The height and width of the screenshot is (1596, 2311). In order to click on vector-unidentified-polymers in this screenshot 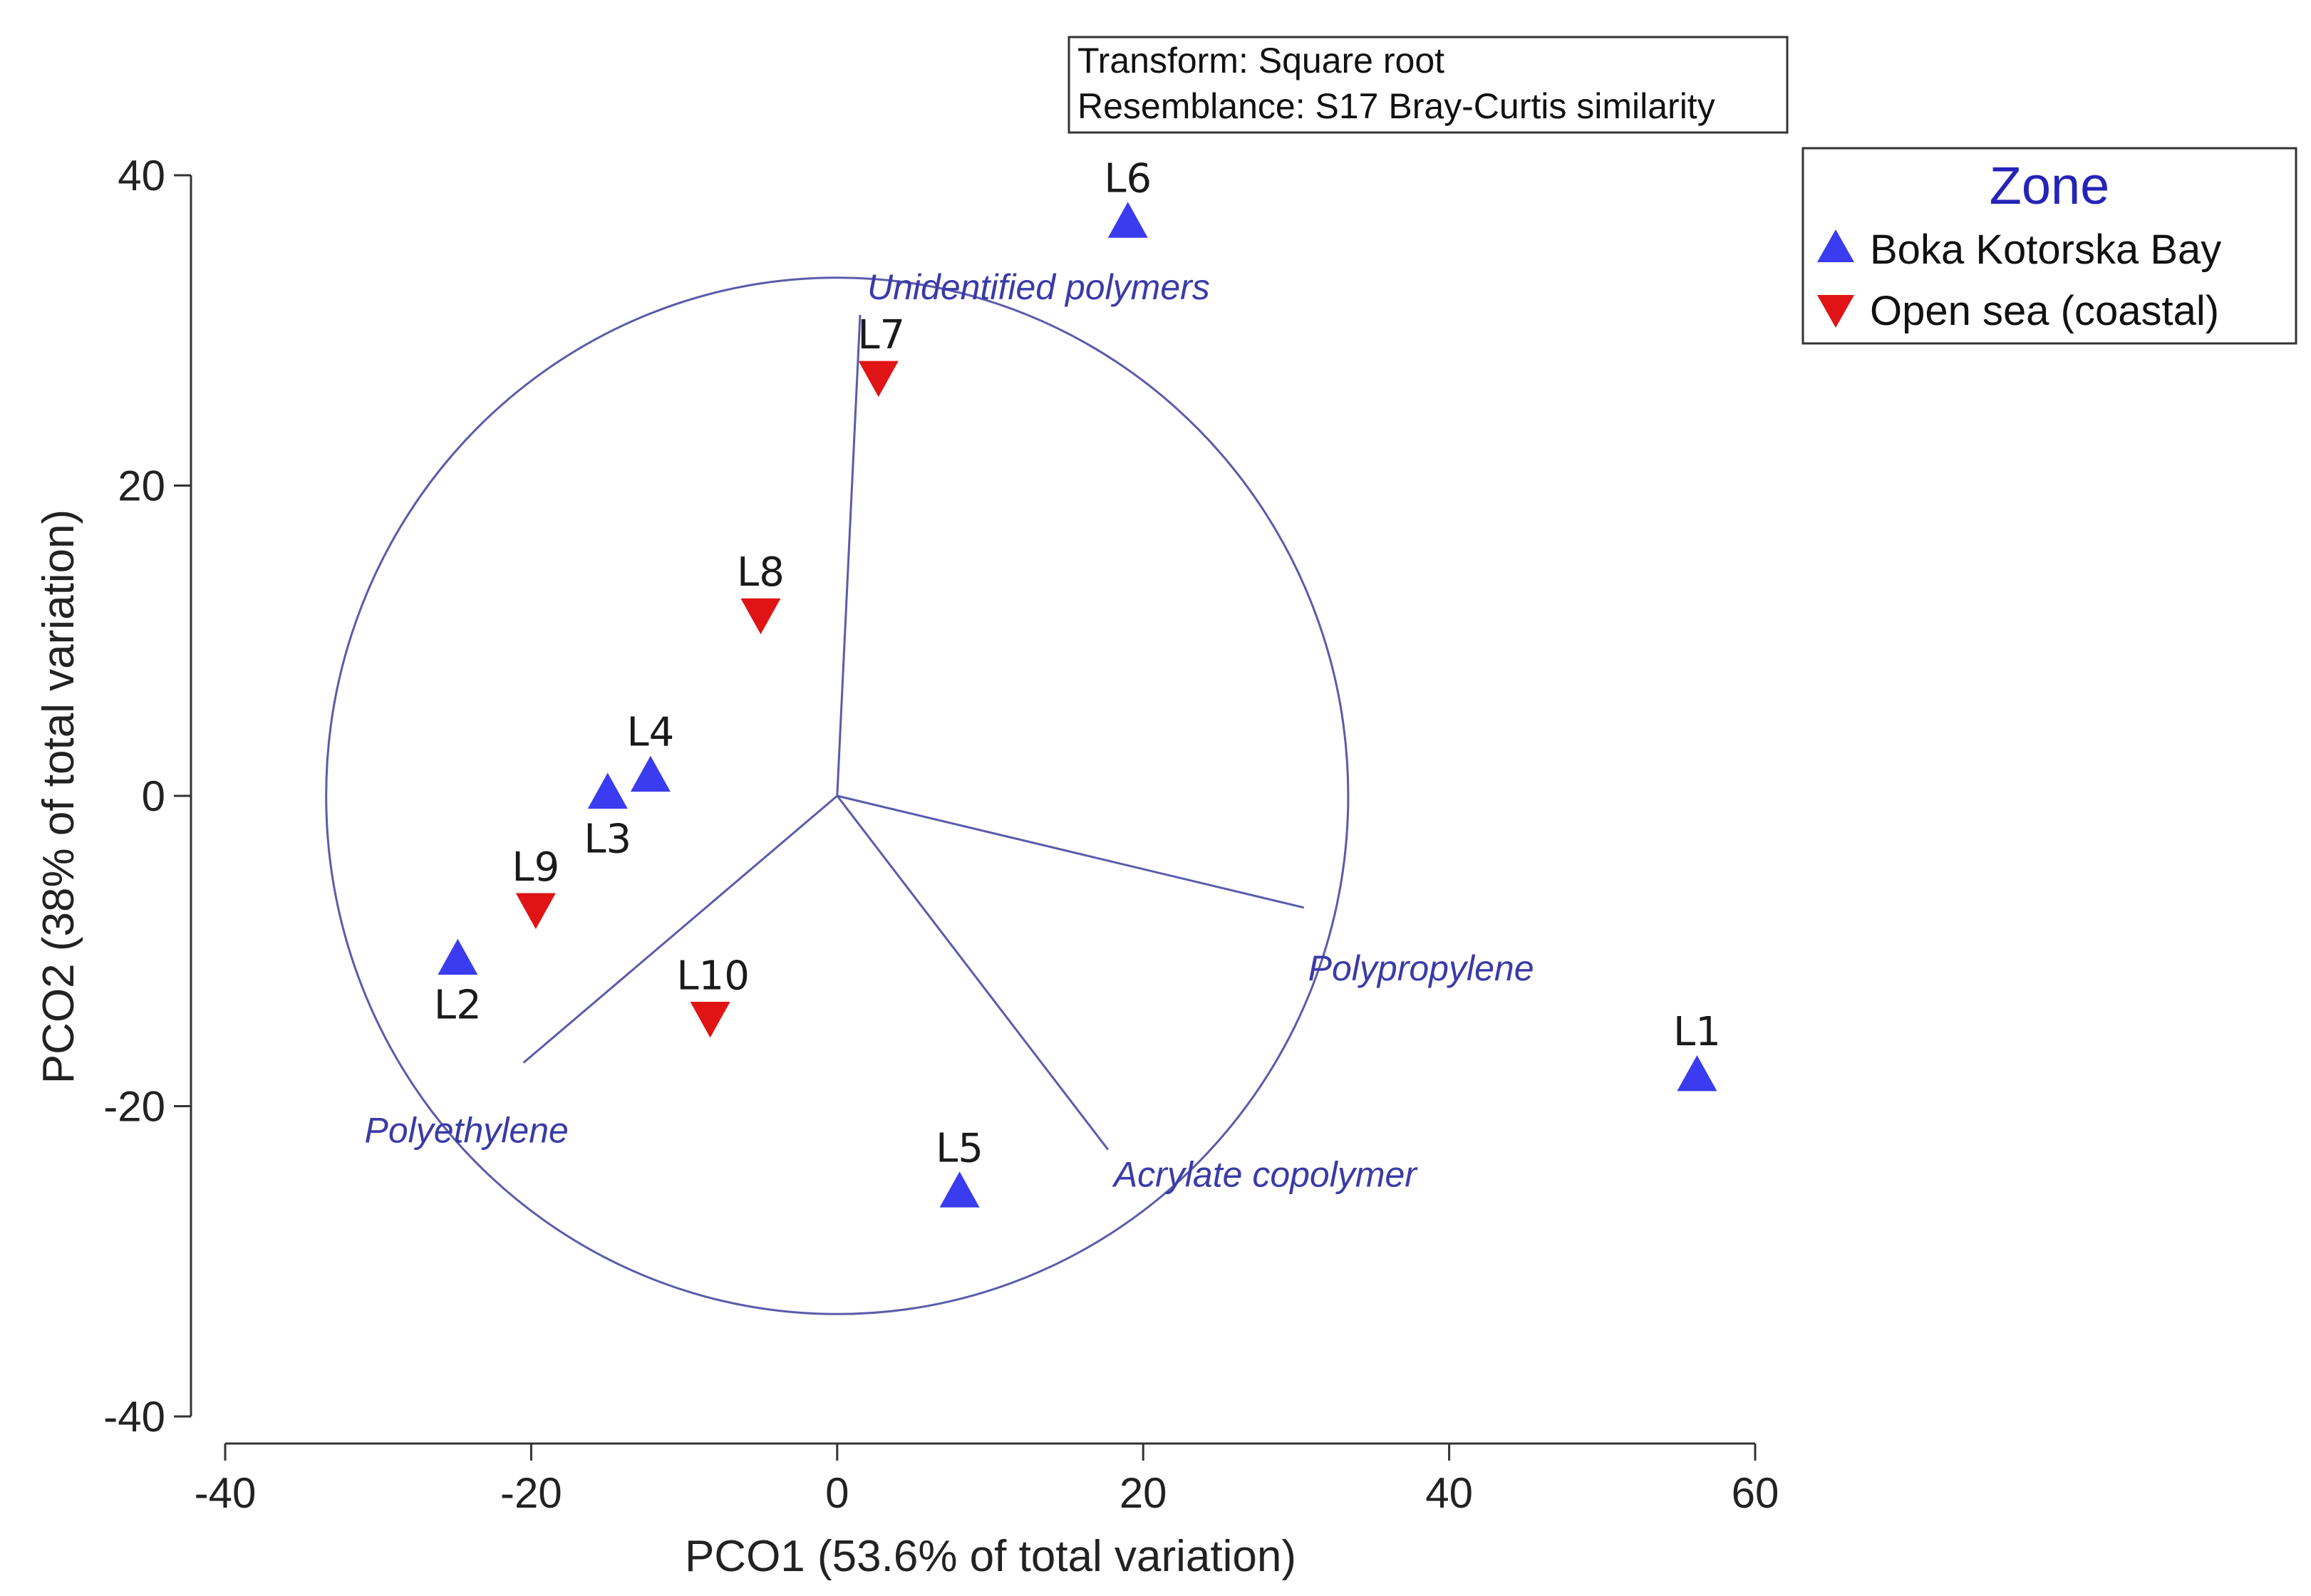, I will do `click(849, 555)`.